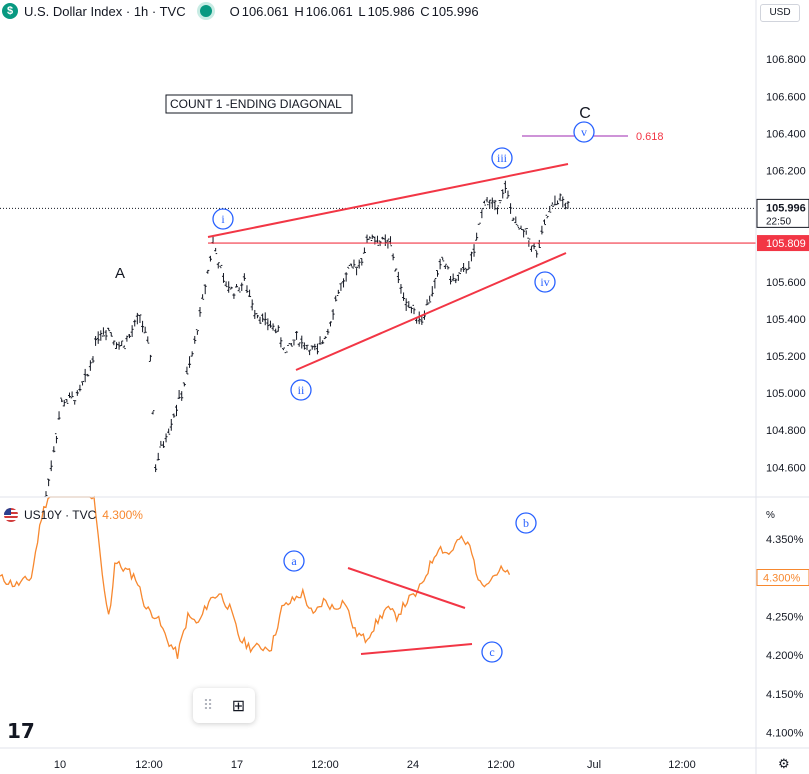  Describe the element at coordinates (224, 705) in the screenshot. I see `floating-toolbar: ⠿ ⊞` at that location.